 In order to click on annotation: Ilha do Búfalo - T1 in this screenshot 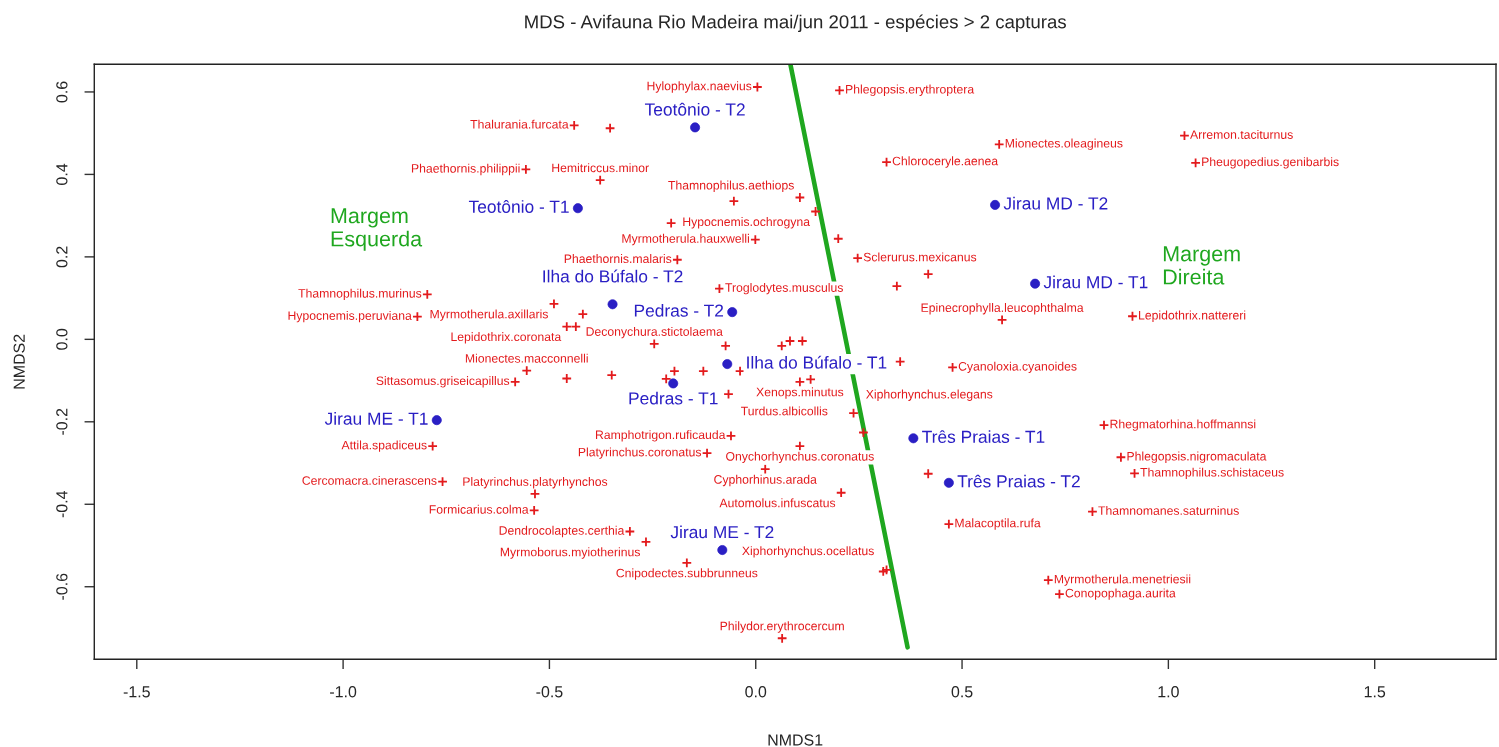, I will do `click(817, 362)`.